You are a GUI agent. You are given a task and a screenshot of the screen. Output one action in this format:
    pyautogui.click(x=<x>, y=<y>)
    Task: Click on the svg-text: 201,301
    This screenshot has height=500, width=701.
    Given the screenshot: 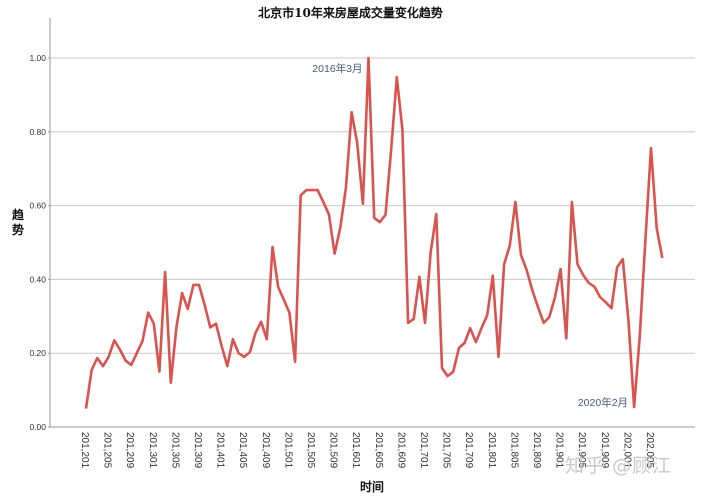 What is the action you would take?
    pyautogui.click(x=152, y=450)
    